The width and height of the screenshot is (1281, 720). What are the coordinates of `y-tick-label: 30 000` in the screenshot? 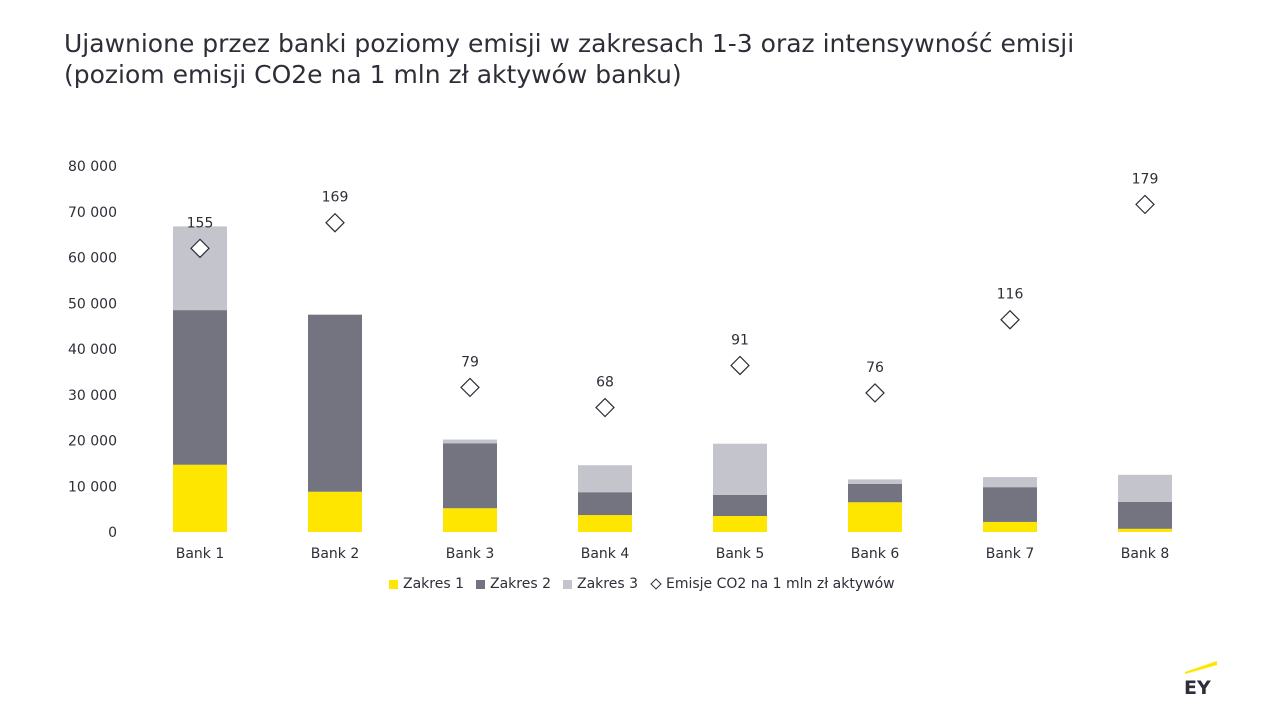 It's located at (92, 396).